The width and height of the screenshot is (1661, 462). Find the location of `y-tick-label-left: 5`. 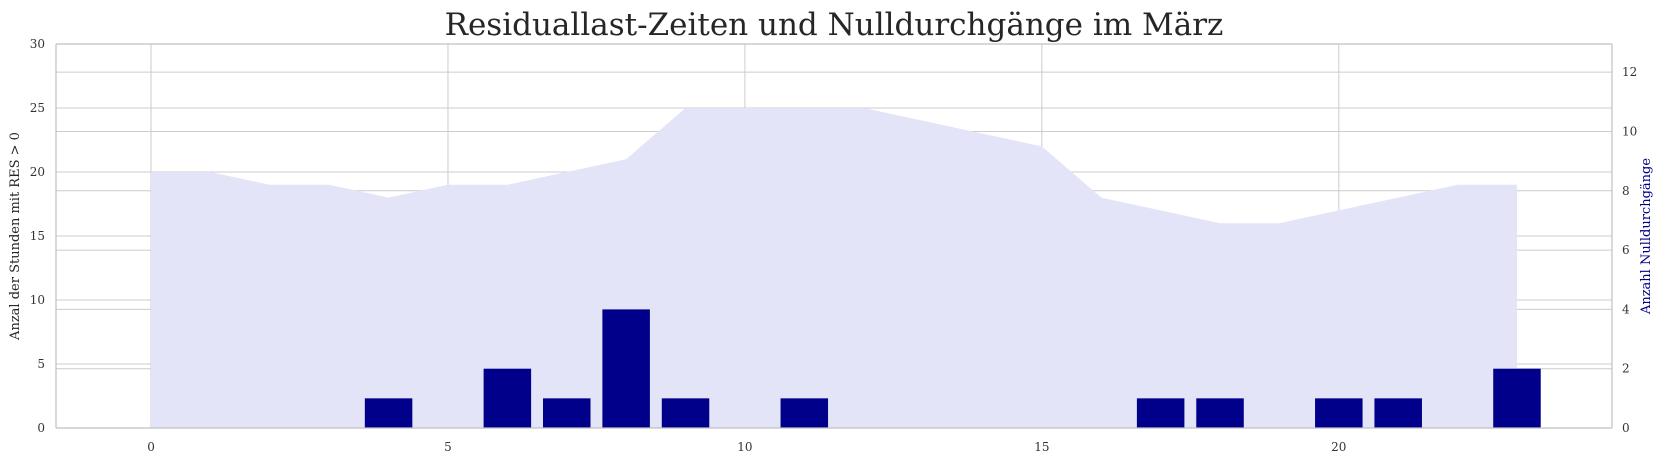

y-tick-label-left: 5 is located at coordinates (41, 364).